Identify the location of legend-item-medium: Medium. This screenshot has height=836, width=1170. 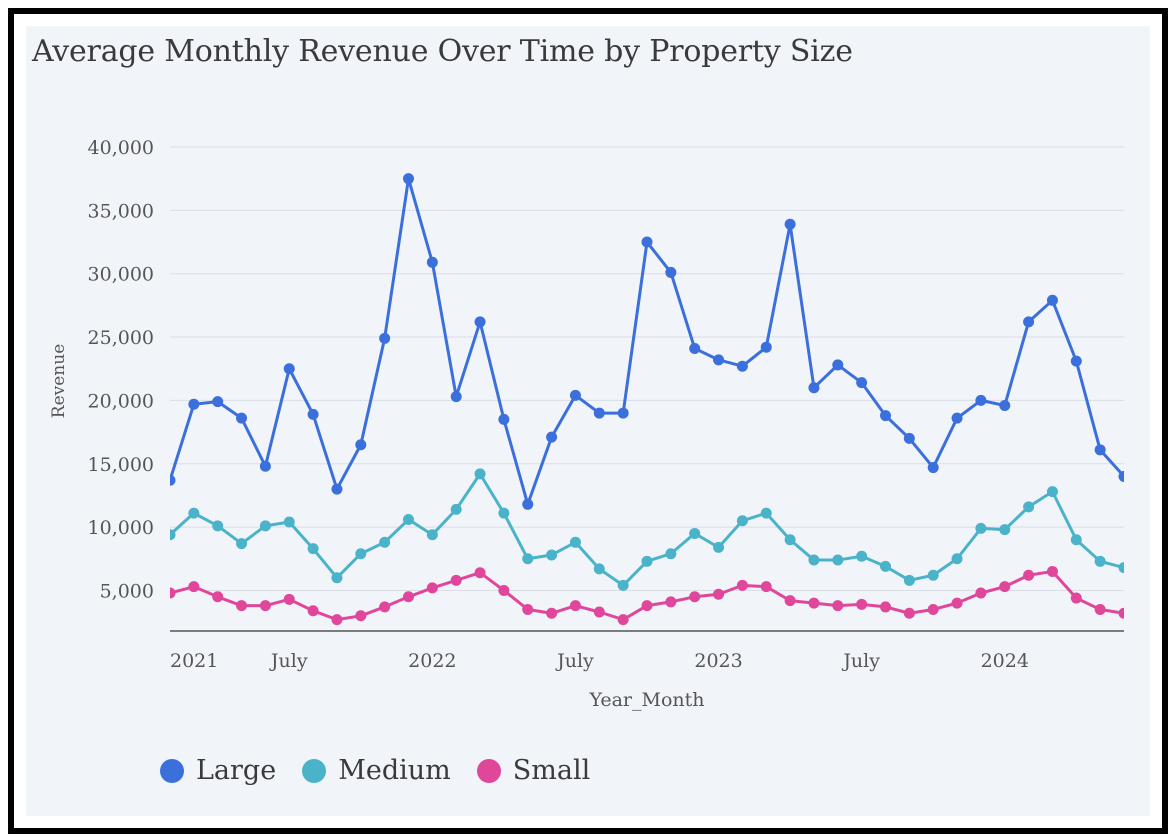
(376, 770).